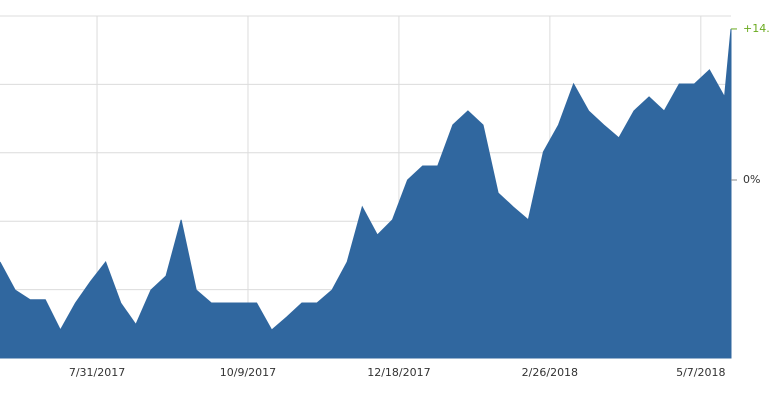  I want to click on value-label: +14., so click(756, 28).